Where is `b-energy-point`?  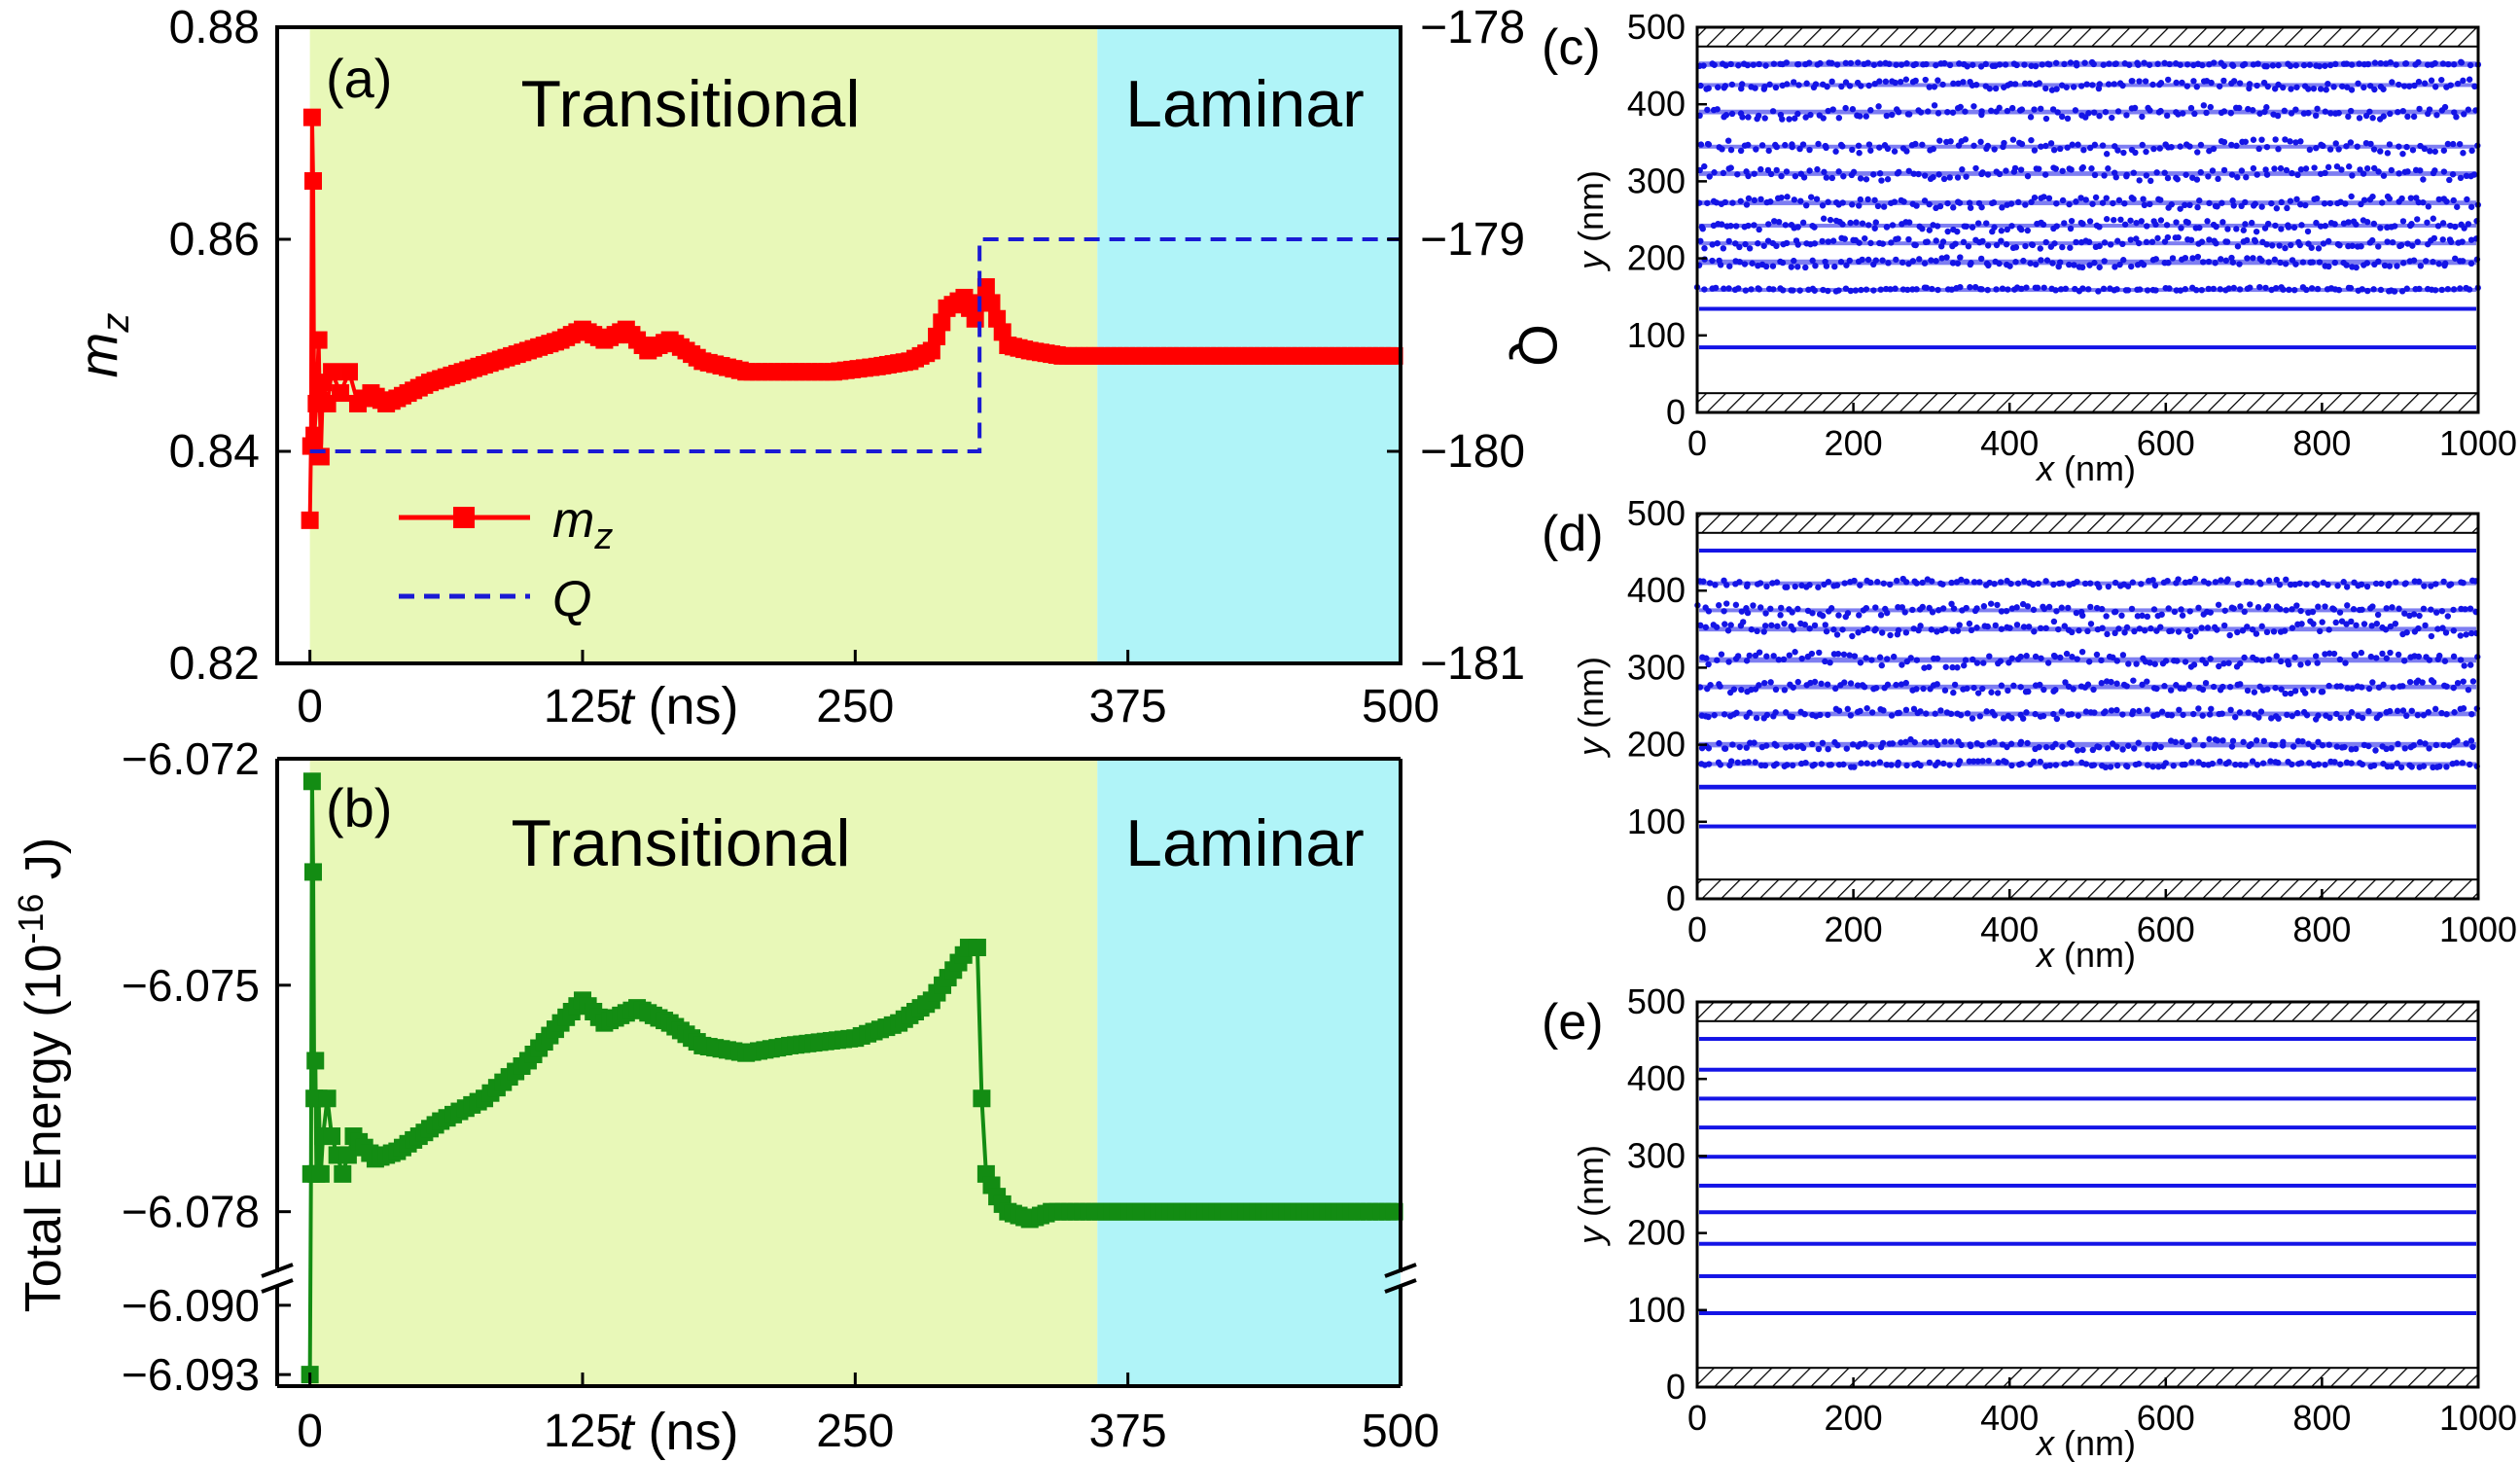 b-energy-point is located at coordinates (347, 1155).